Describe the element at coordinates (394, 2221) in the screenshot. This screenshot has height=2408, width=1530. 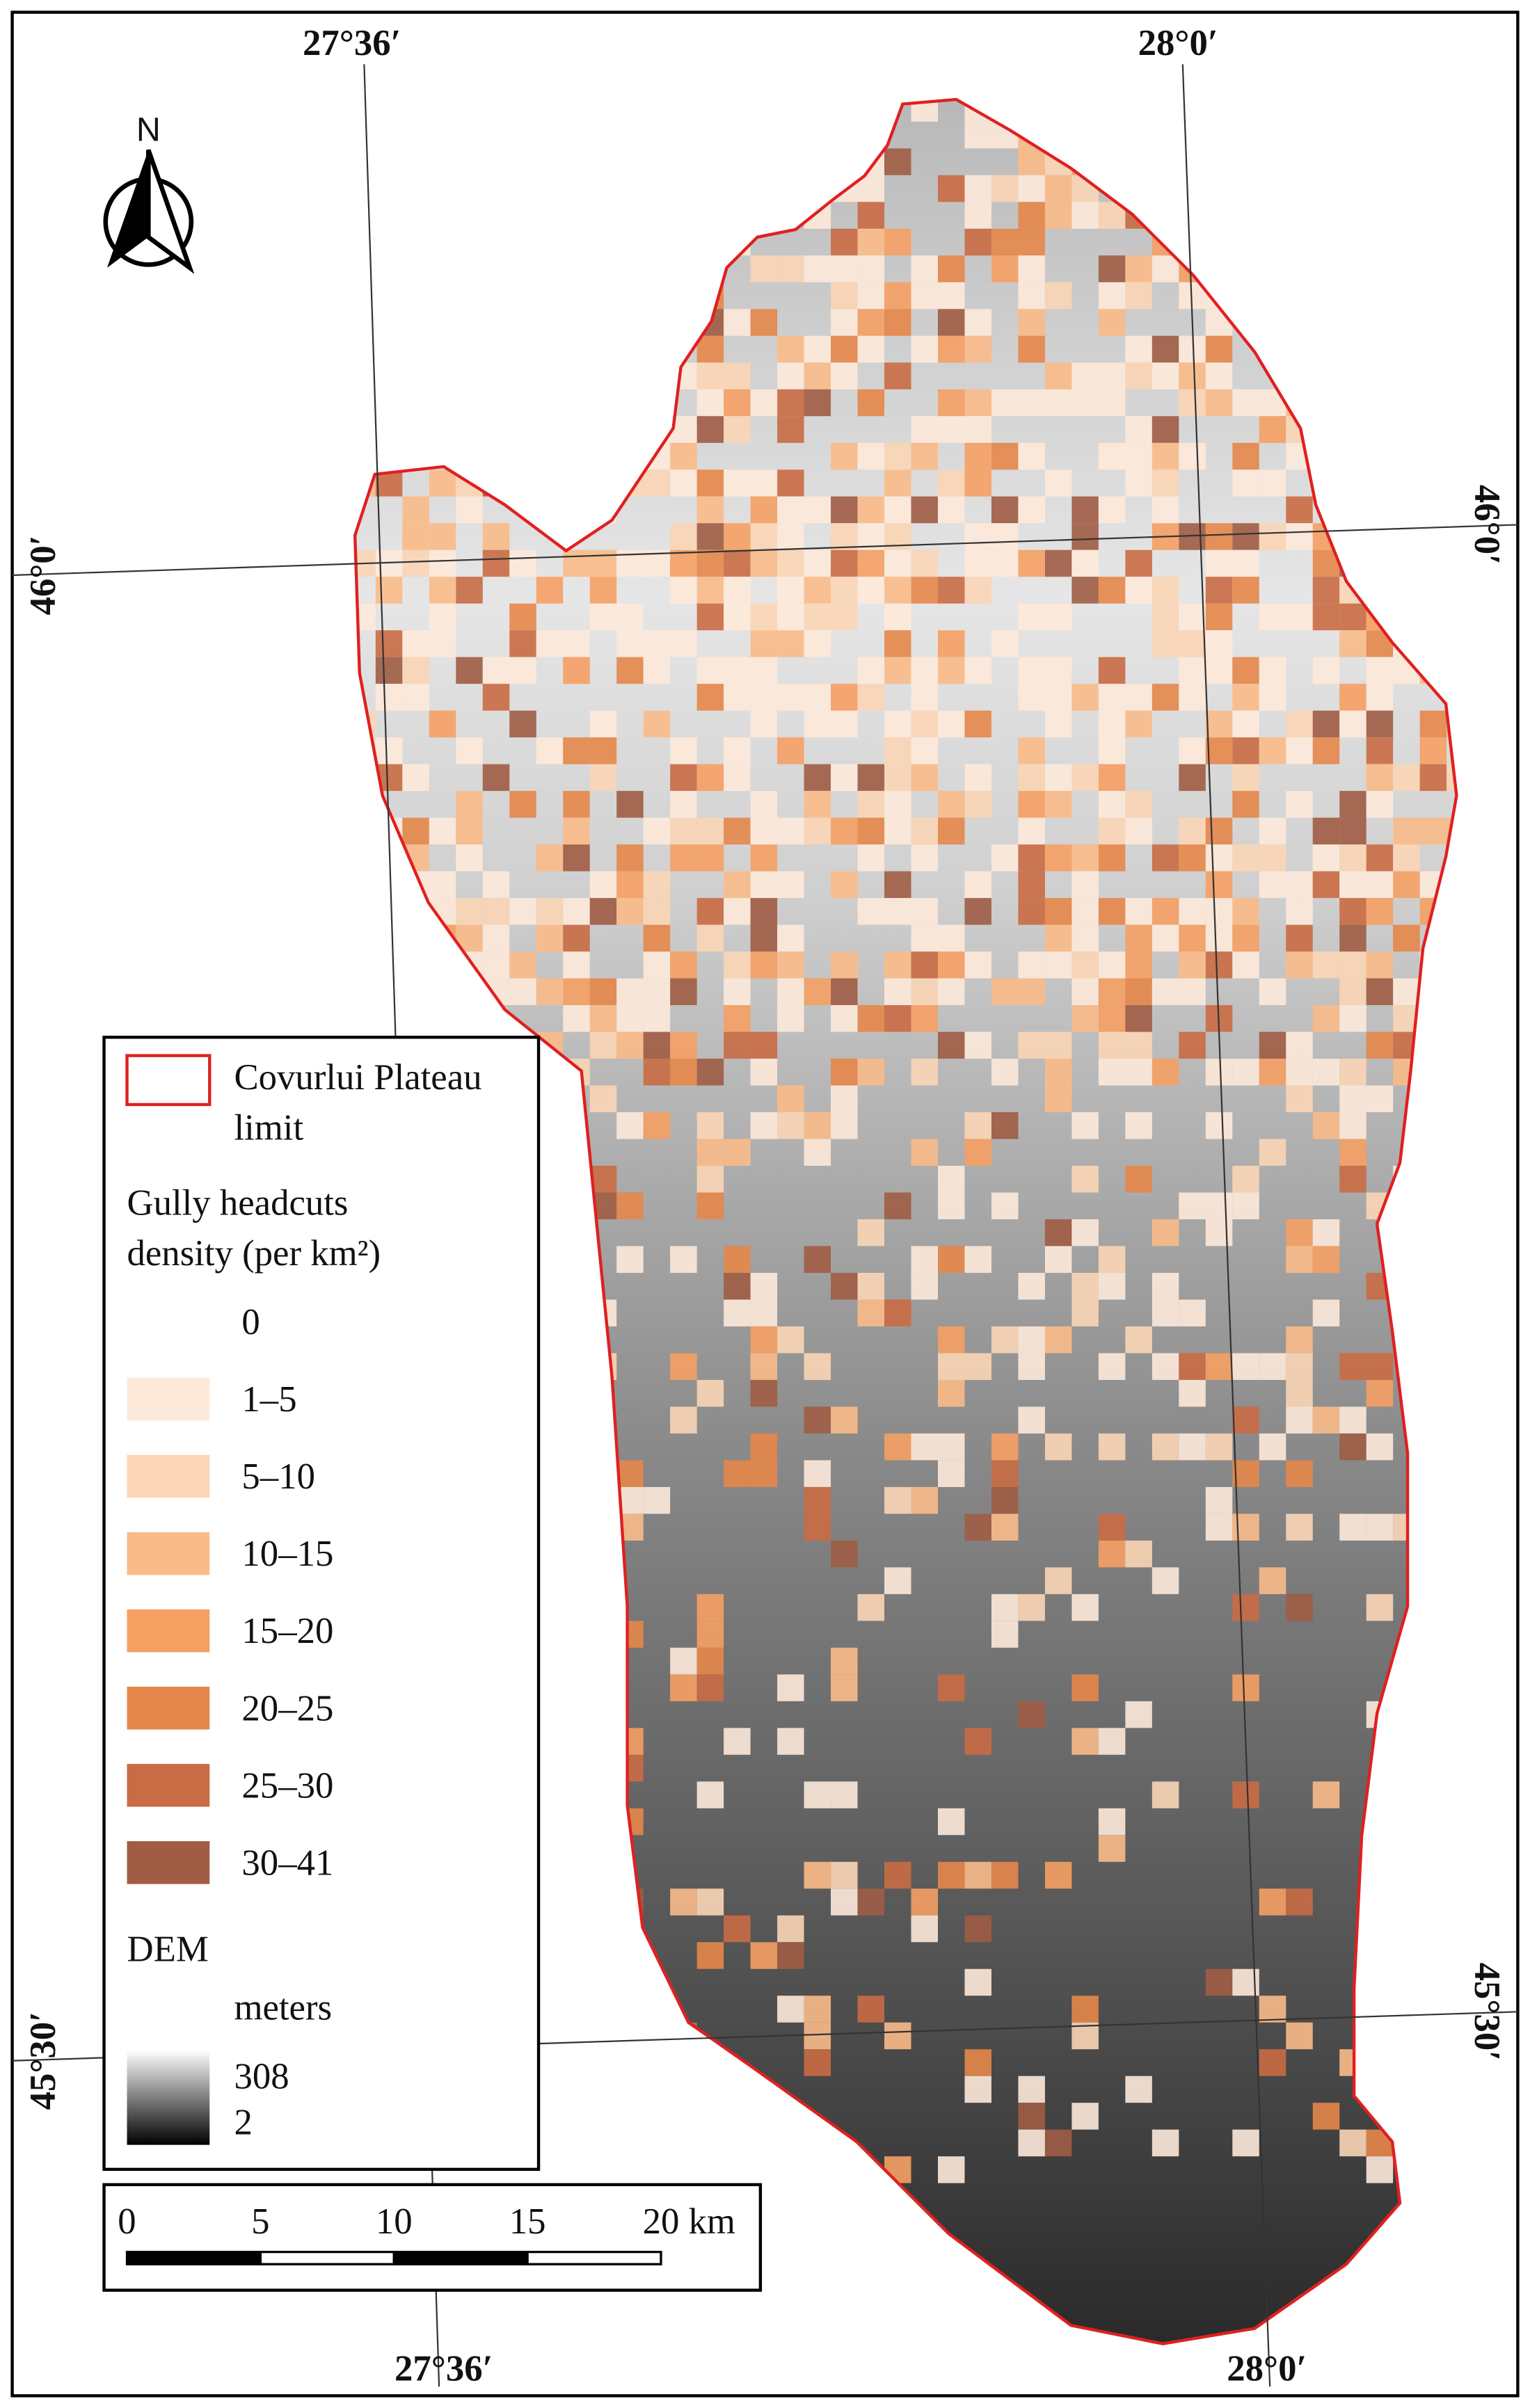
I see `scale-label: 10` at that location.